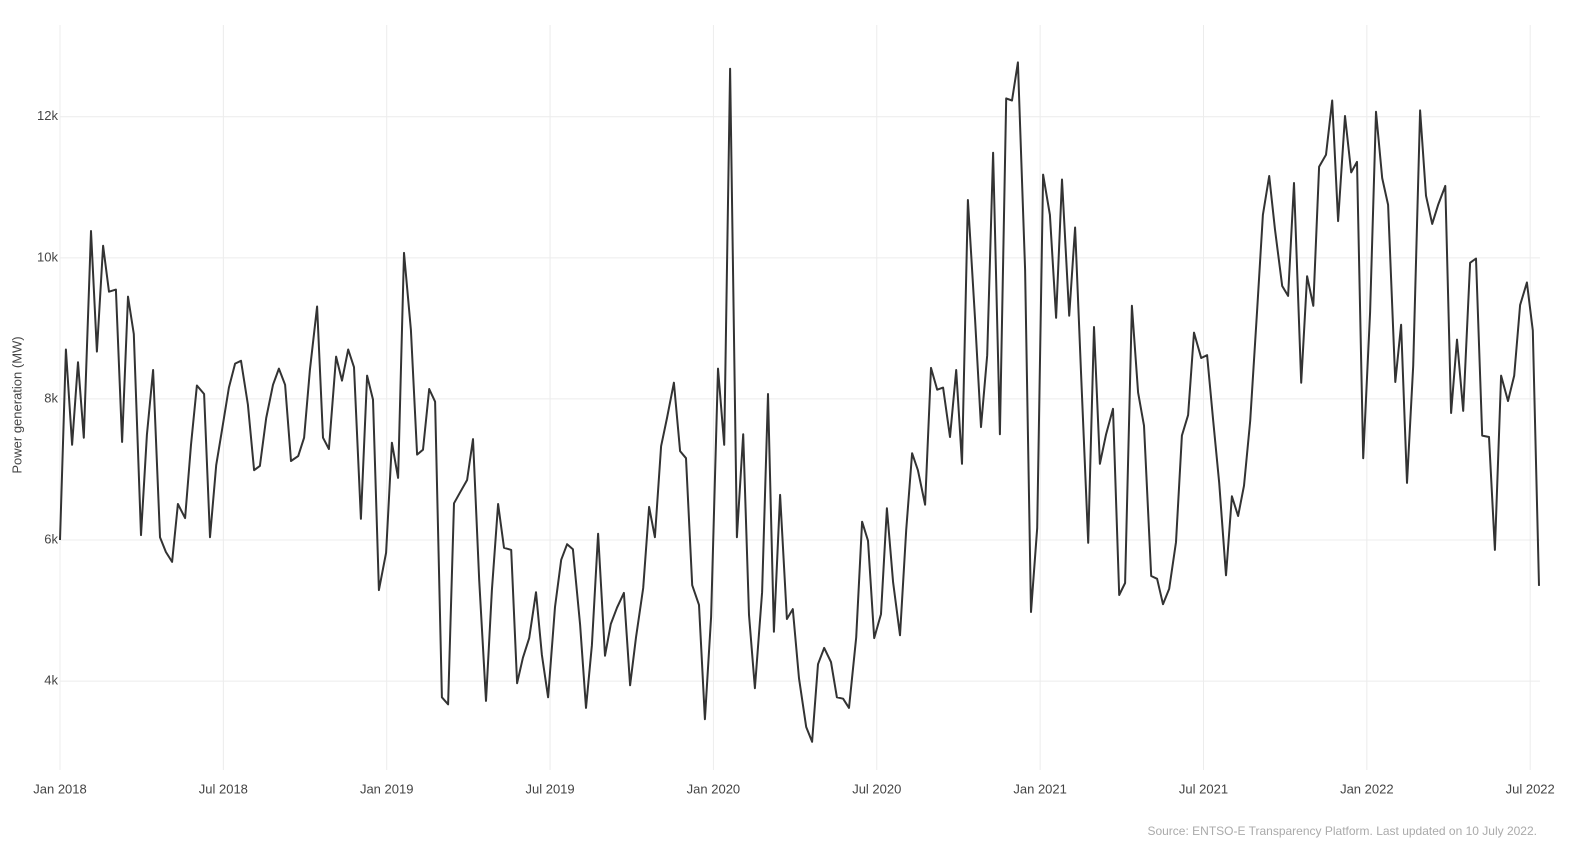 The height and width of the screenshot is (848, 1570). Describe the element at coordinates (47, 256) in the screenshot. I see `y-tick-label: 10k` at that location.